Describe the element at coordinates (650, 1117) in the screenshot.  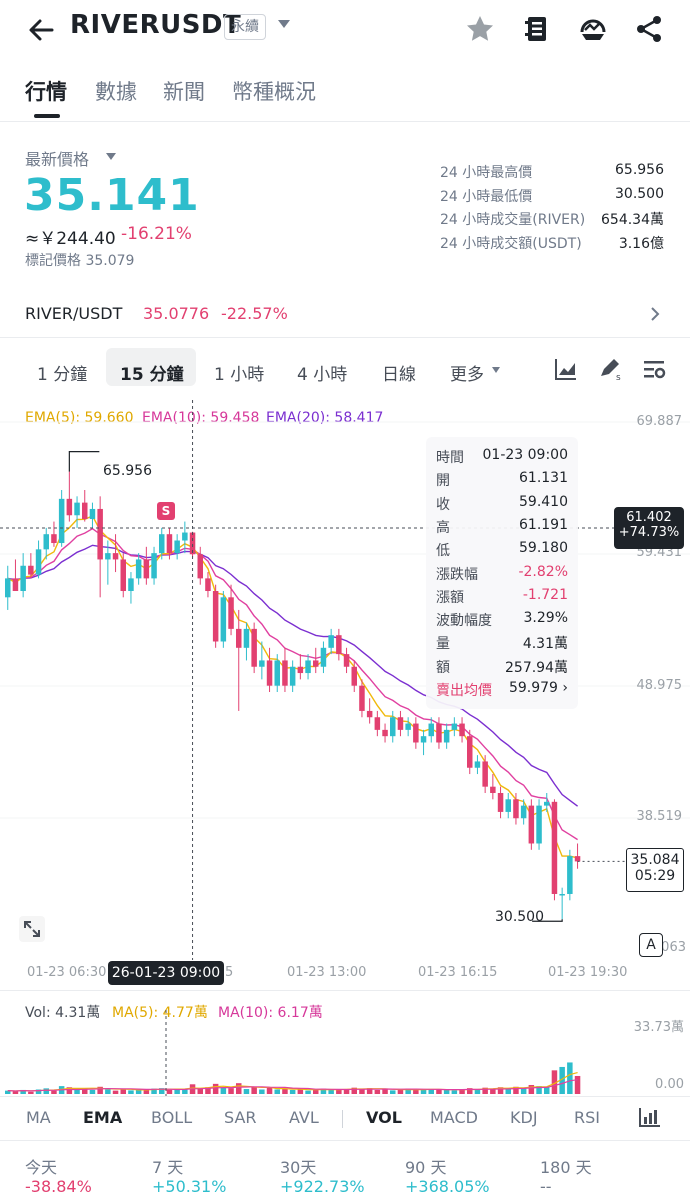
I see `indicator-settings-icon` at that location.